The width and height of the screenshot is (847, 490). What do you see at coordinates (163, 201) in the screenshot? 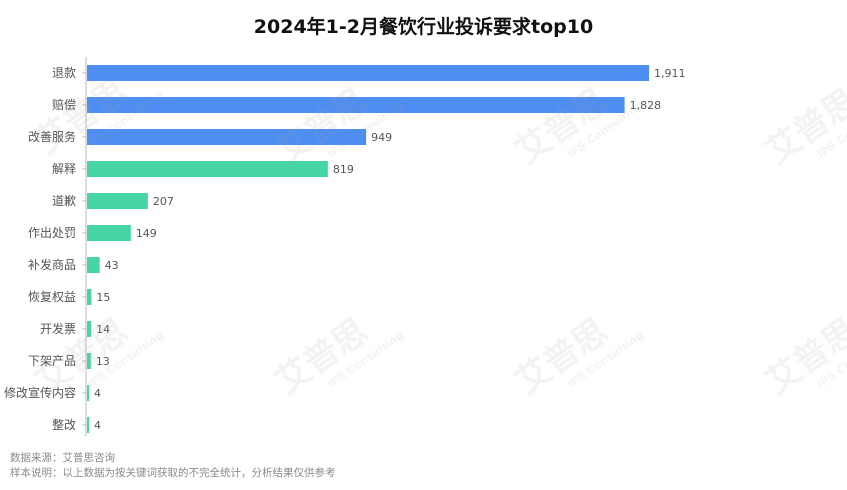
I see `value-label: 207` at bounding box center [163, 201].